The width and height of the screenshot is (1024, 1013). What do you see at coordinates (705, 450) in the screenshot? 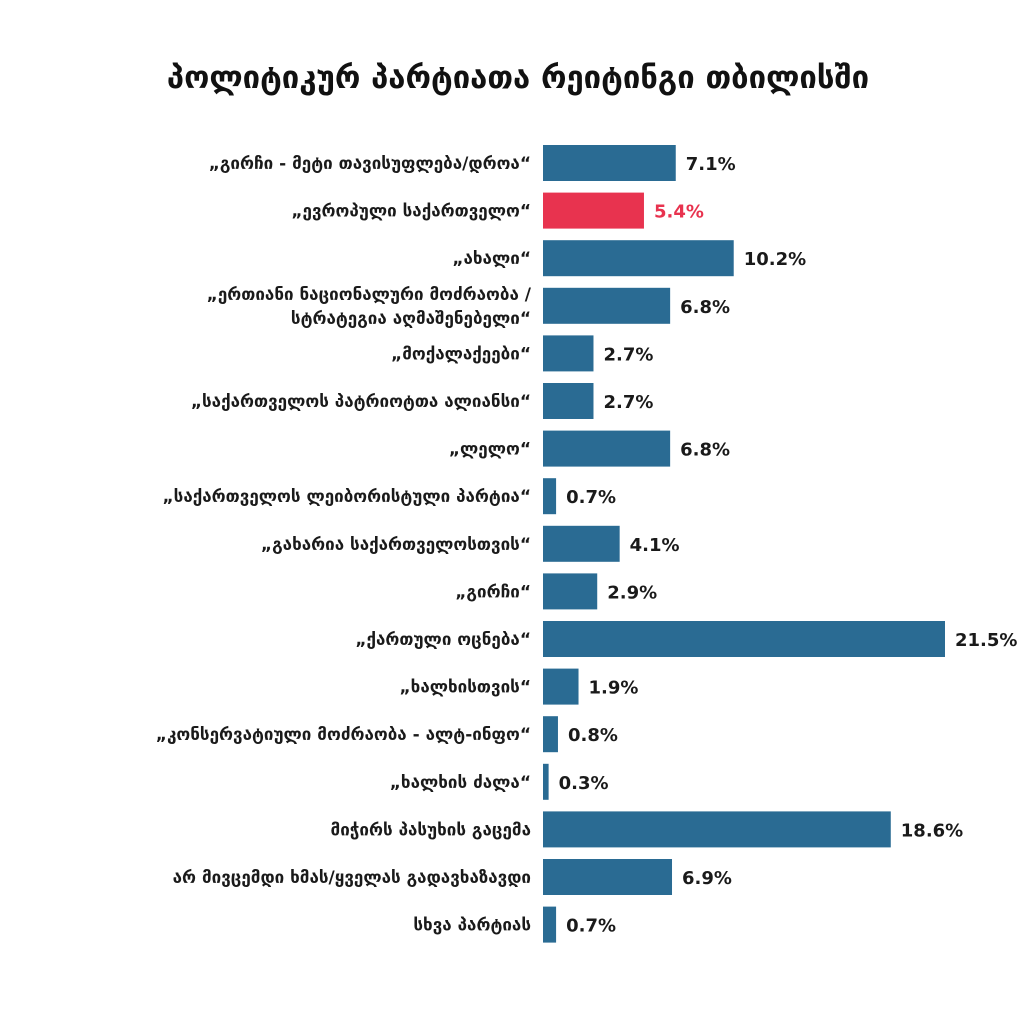
I see `value-label-6: 6.8%` at bounding box center [705, 450].